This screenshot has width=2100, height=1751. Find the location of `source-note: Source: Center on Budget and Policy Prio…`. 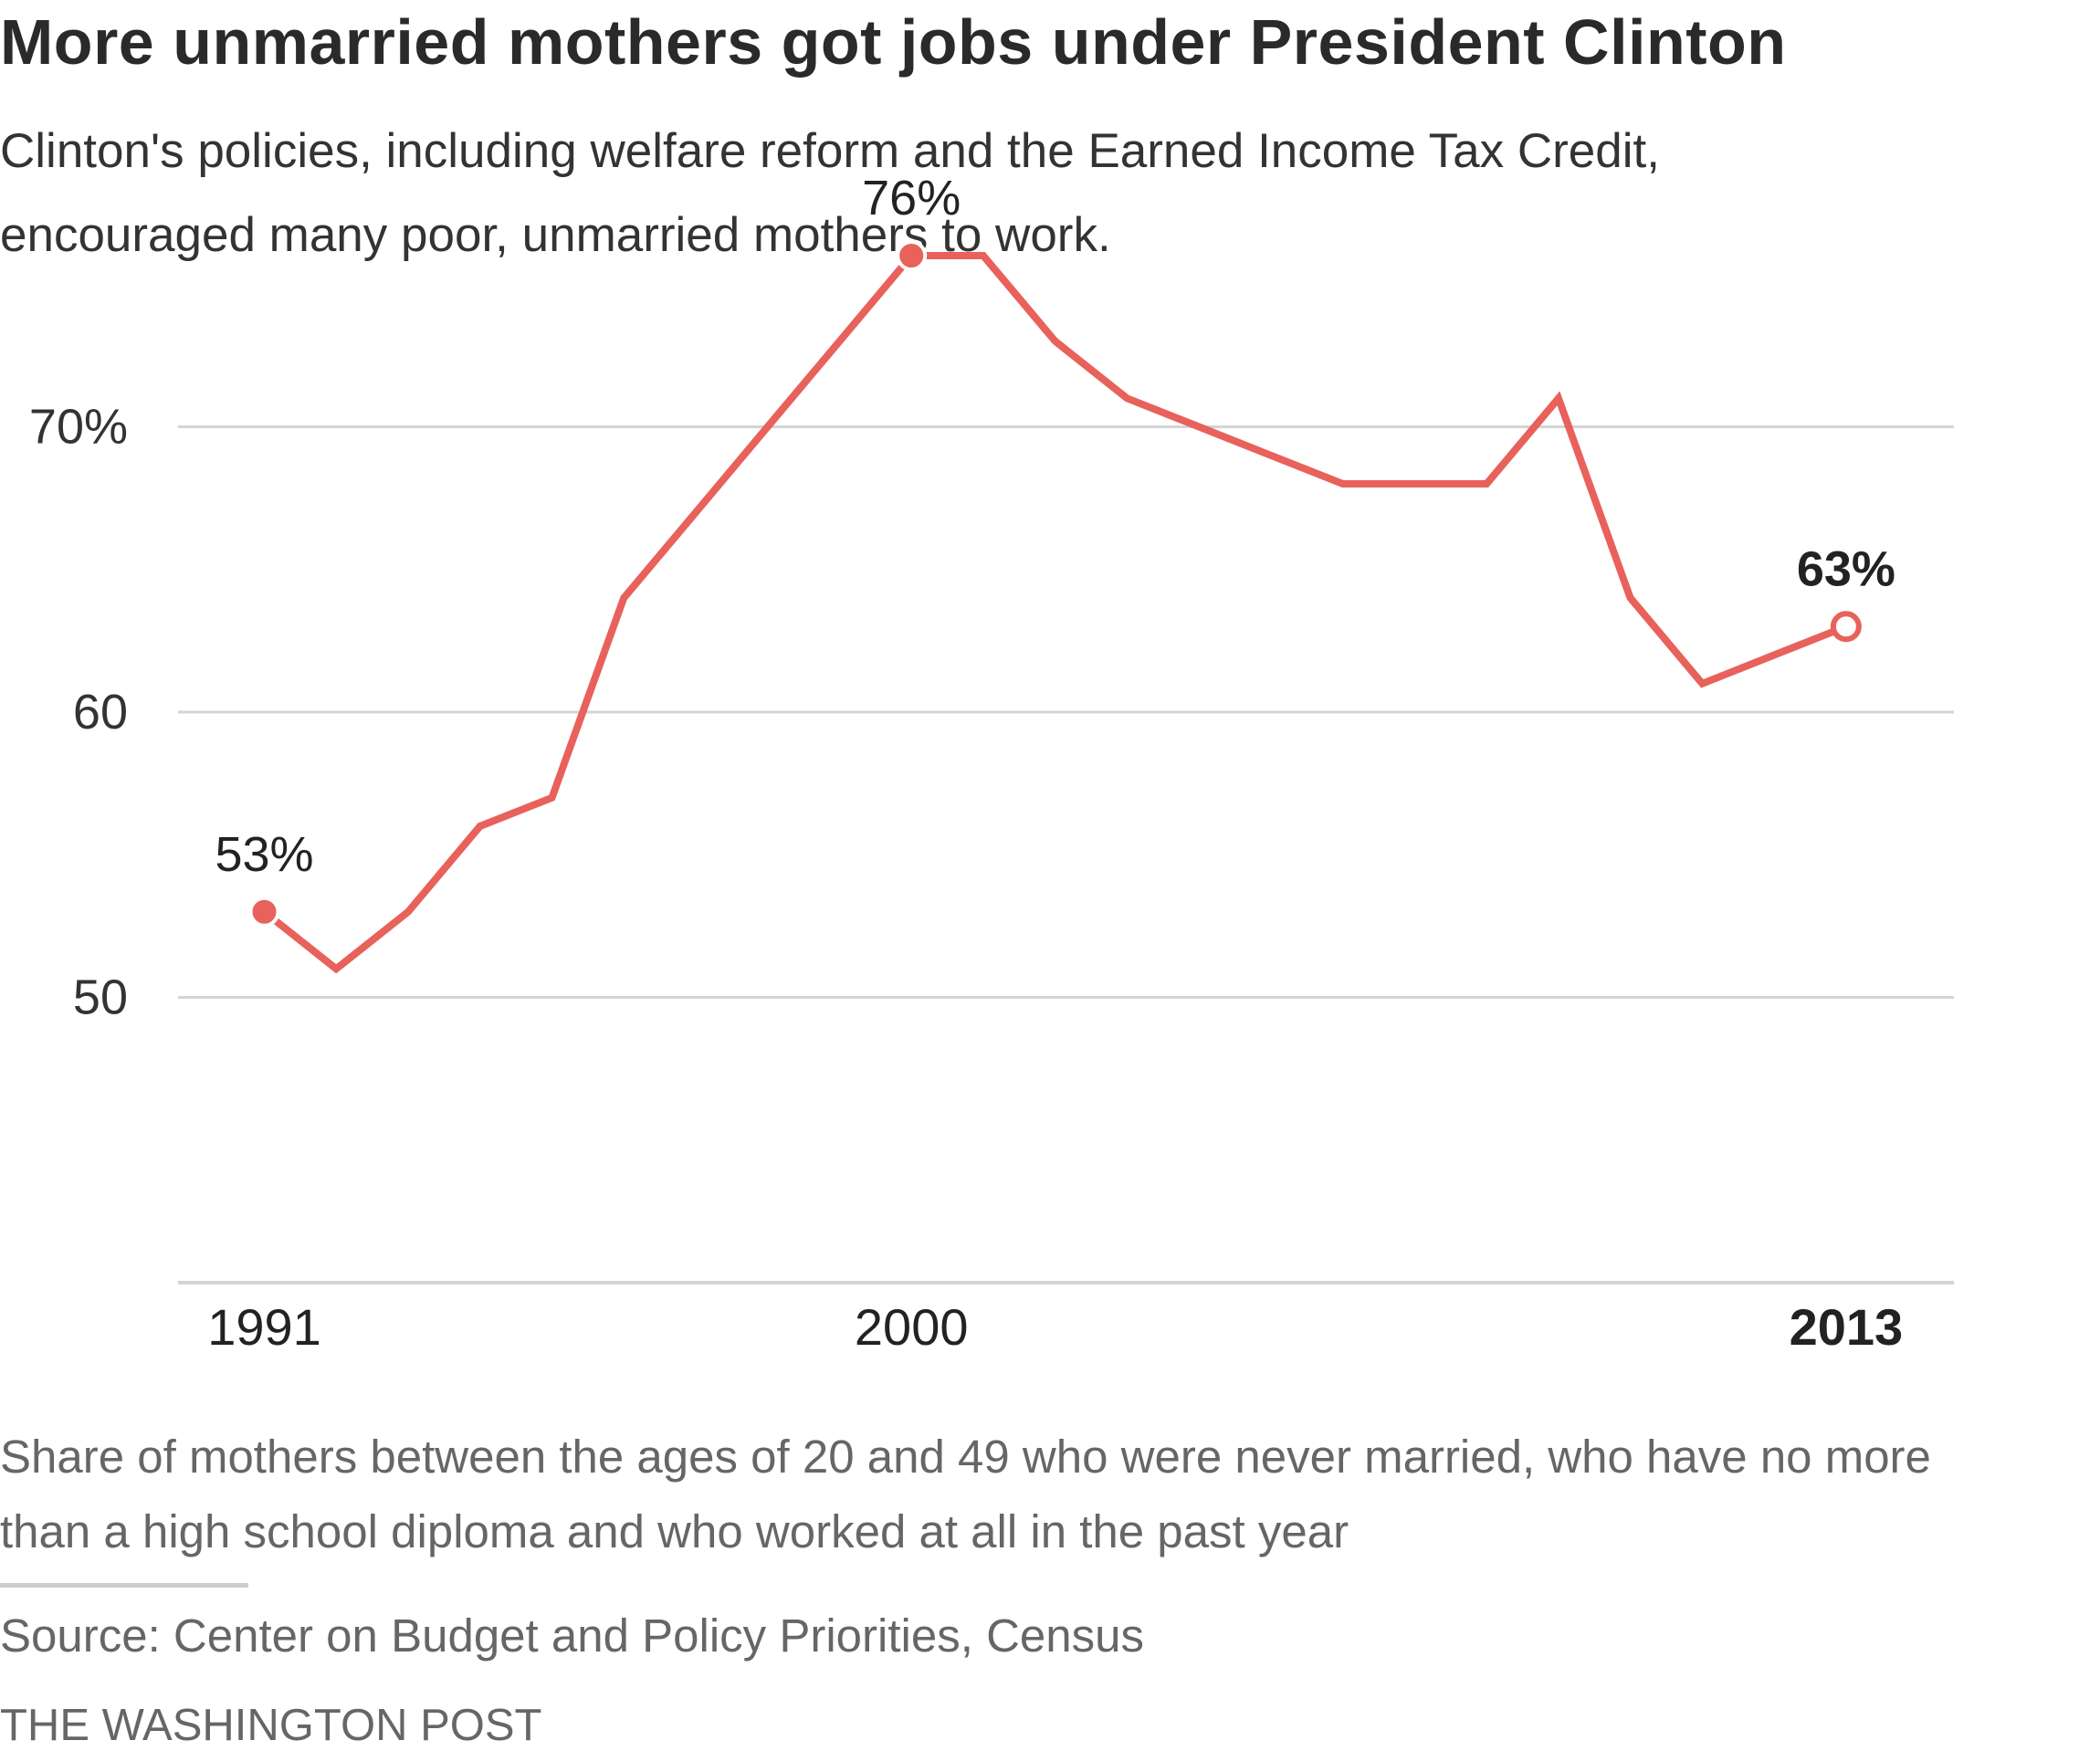

source-note: Source: Center on Budget and Policy Prio… is located at coordinates (572, 1635).